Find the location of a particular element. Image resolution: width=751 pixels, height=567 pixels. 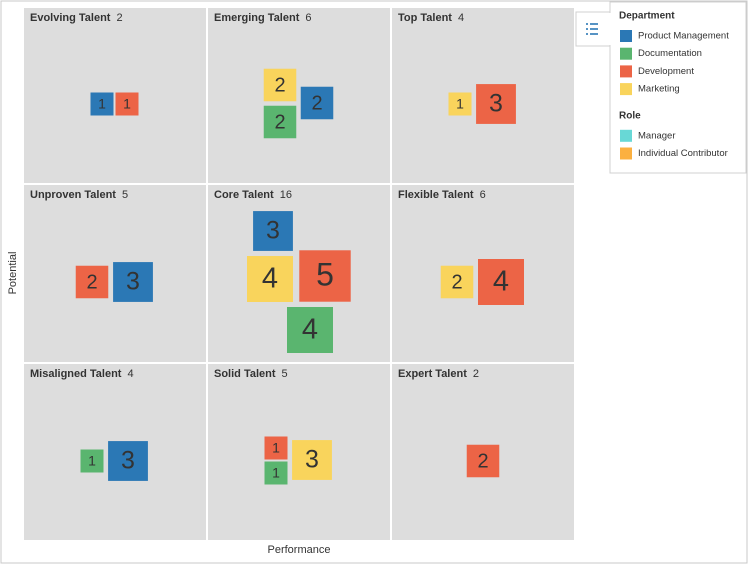

y-axis-label: Potential is located at coordinates (13, 273).